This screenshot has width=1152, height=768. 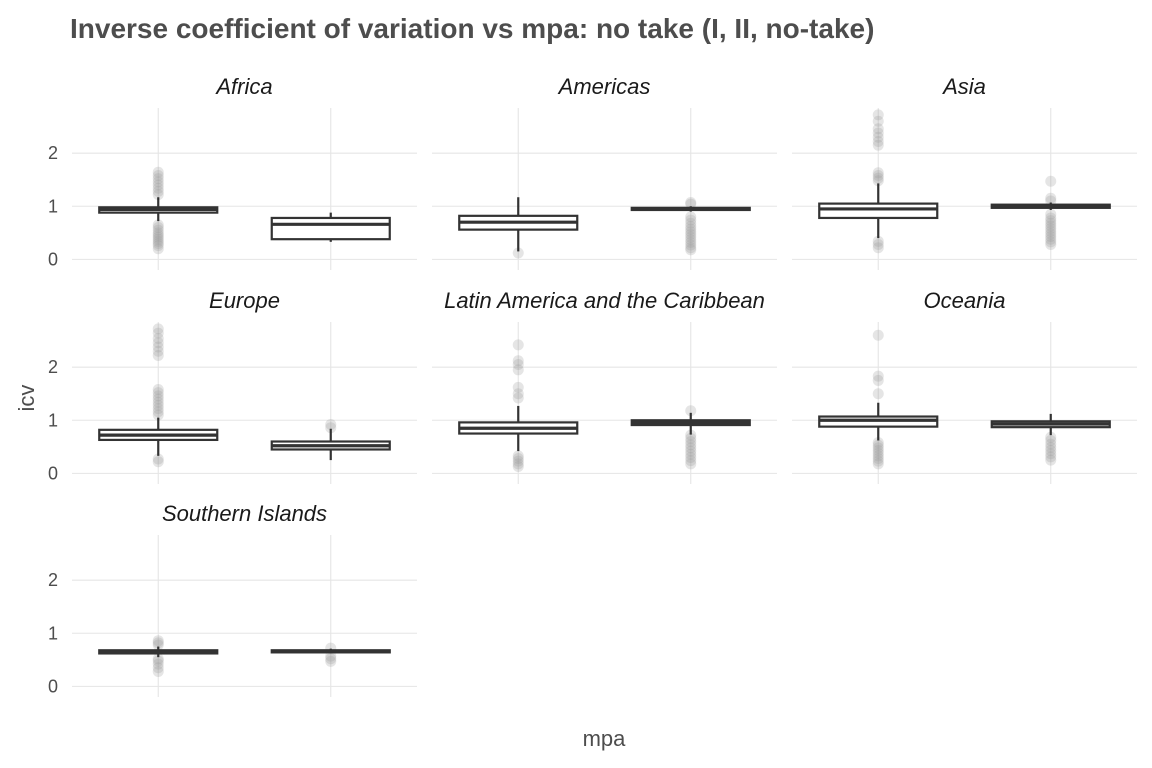 What do you see at coordinates (965, 300) in the screenshot?
I see `facet-label-oceania: Oceania` at bounding box center [965, 300].